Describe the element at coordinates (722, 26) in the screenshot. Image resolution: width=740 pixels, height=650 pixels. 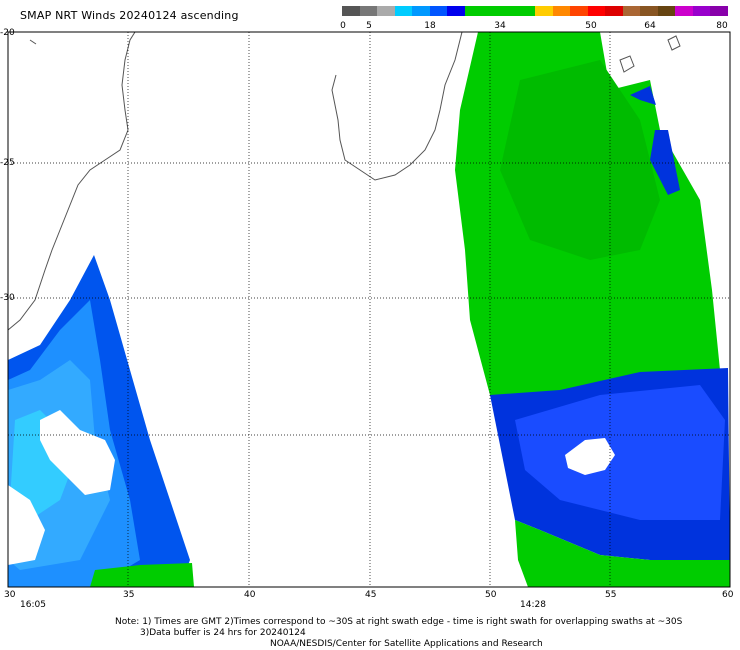
I see `colorbar-label: 80` at that location.